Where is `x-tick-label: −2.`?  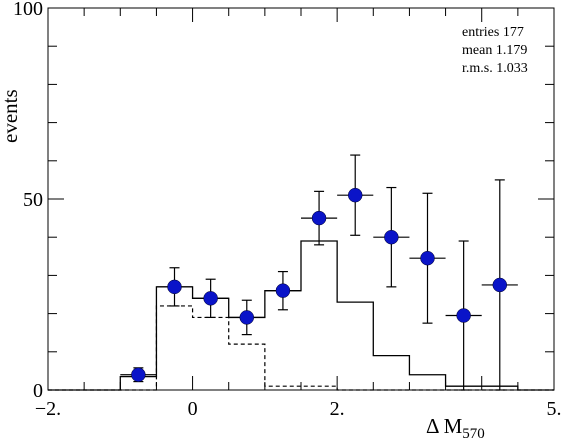 x-tick-label: −2. is located at coordinates (48, 409).